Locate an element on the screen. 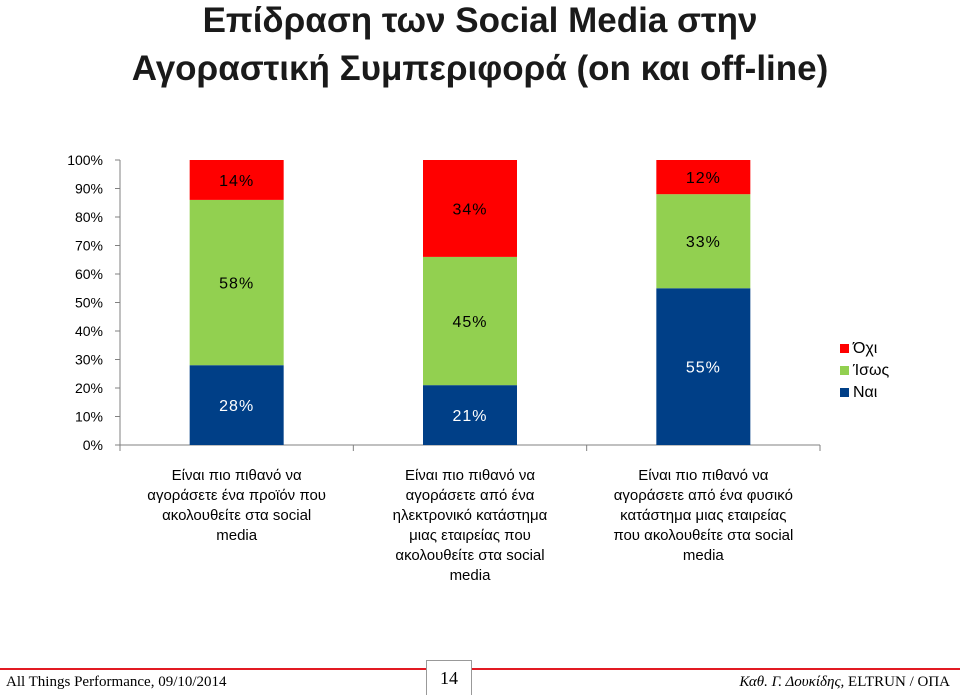 The image size is (960, 695). y-tick-label: 30% is located at coordinates (89, 360).